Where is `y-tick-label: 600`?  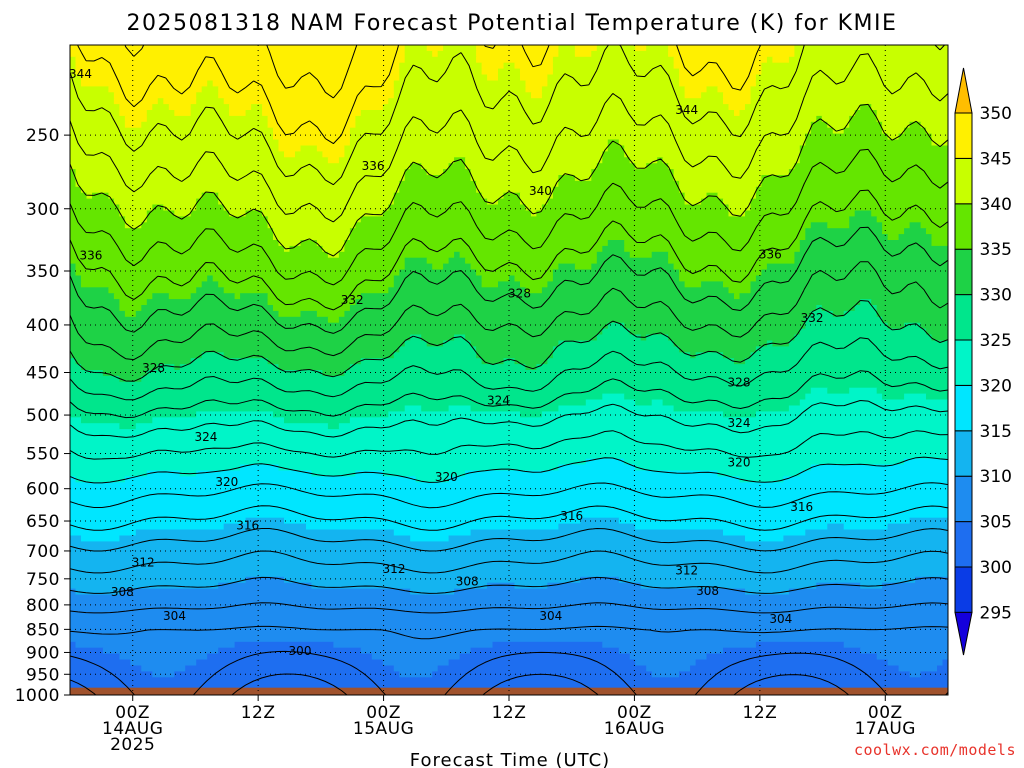 y-tick-label: 600 is located at coordinates (43, 490).